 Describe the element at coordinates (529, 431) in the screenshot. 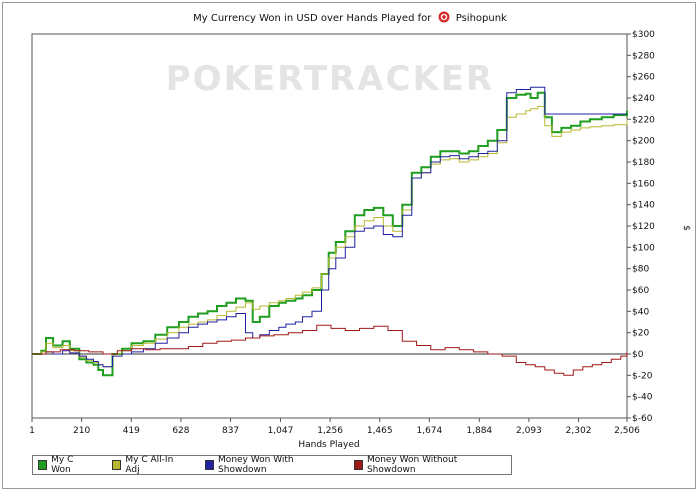

I see `x-tick-label: 2,093` at that location.